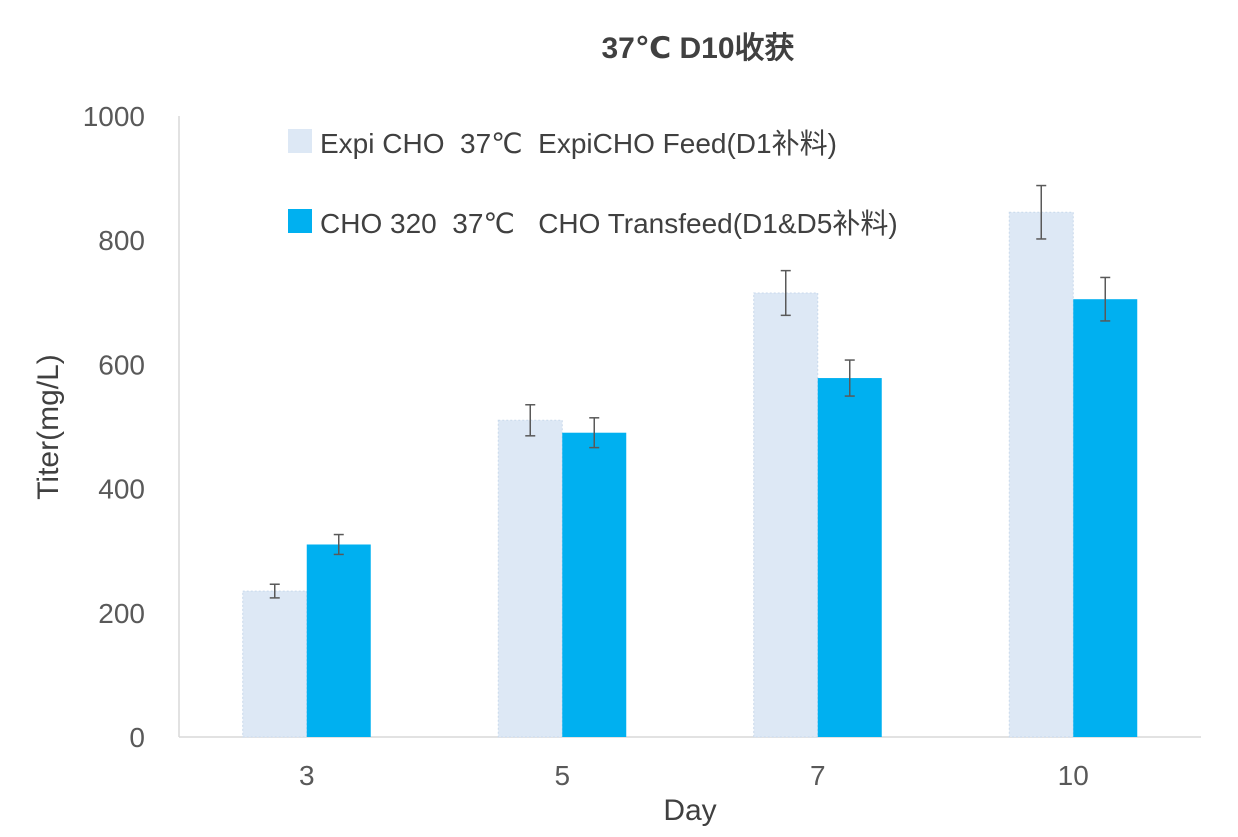  What do you see at coordinates (121, 364) in the screenshot?
I see `y-tick-label: 600` at bounding box center [121, 364].